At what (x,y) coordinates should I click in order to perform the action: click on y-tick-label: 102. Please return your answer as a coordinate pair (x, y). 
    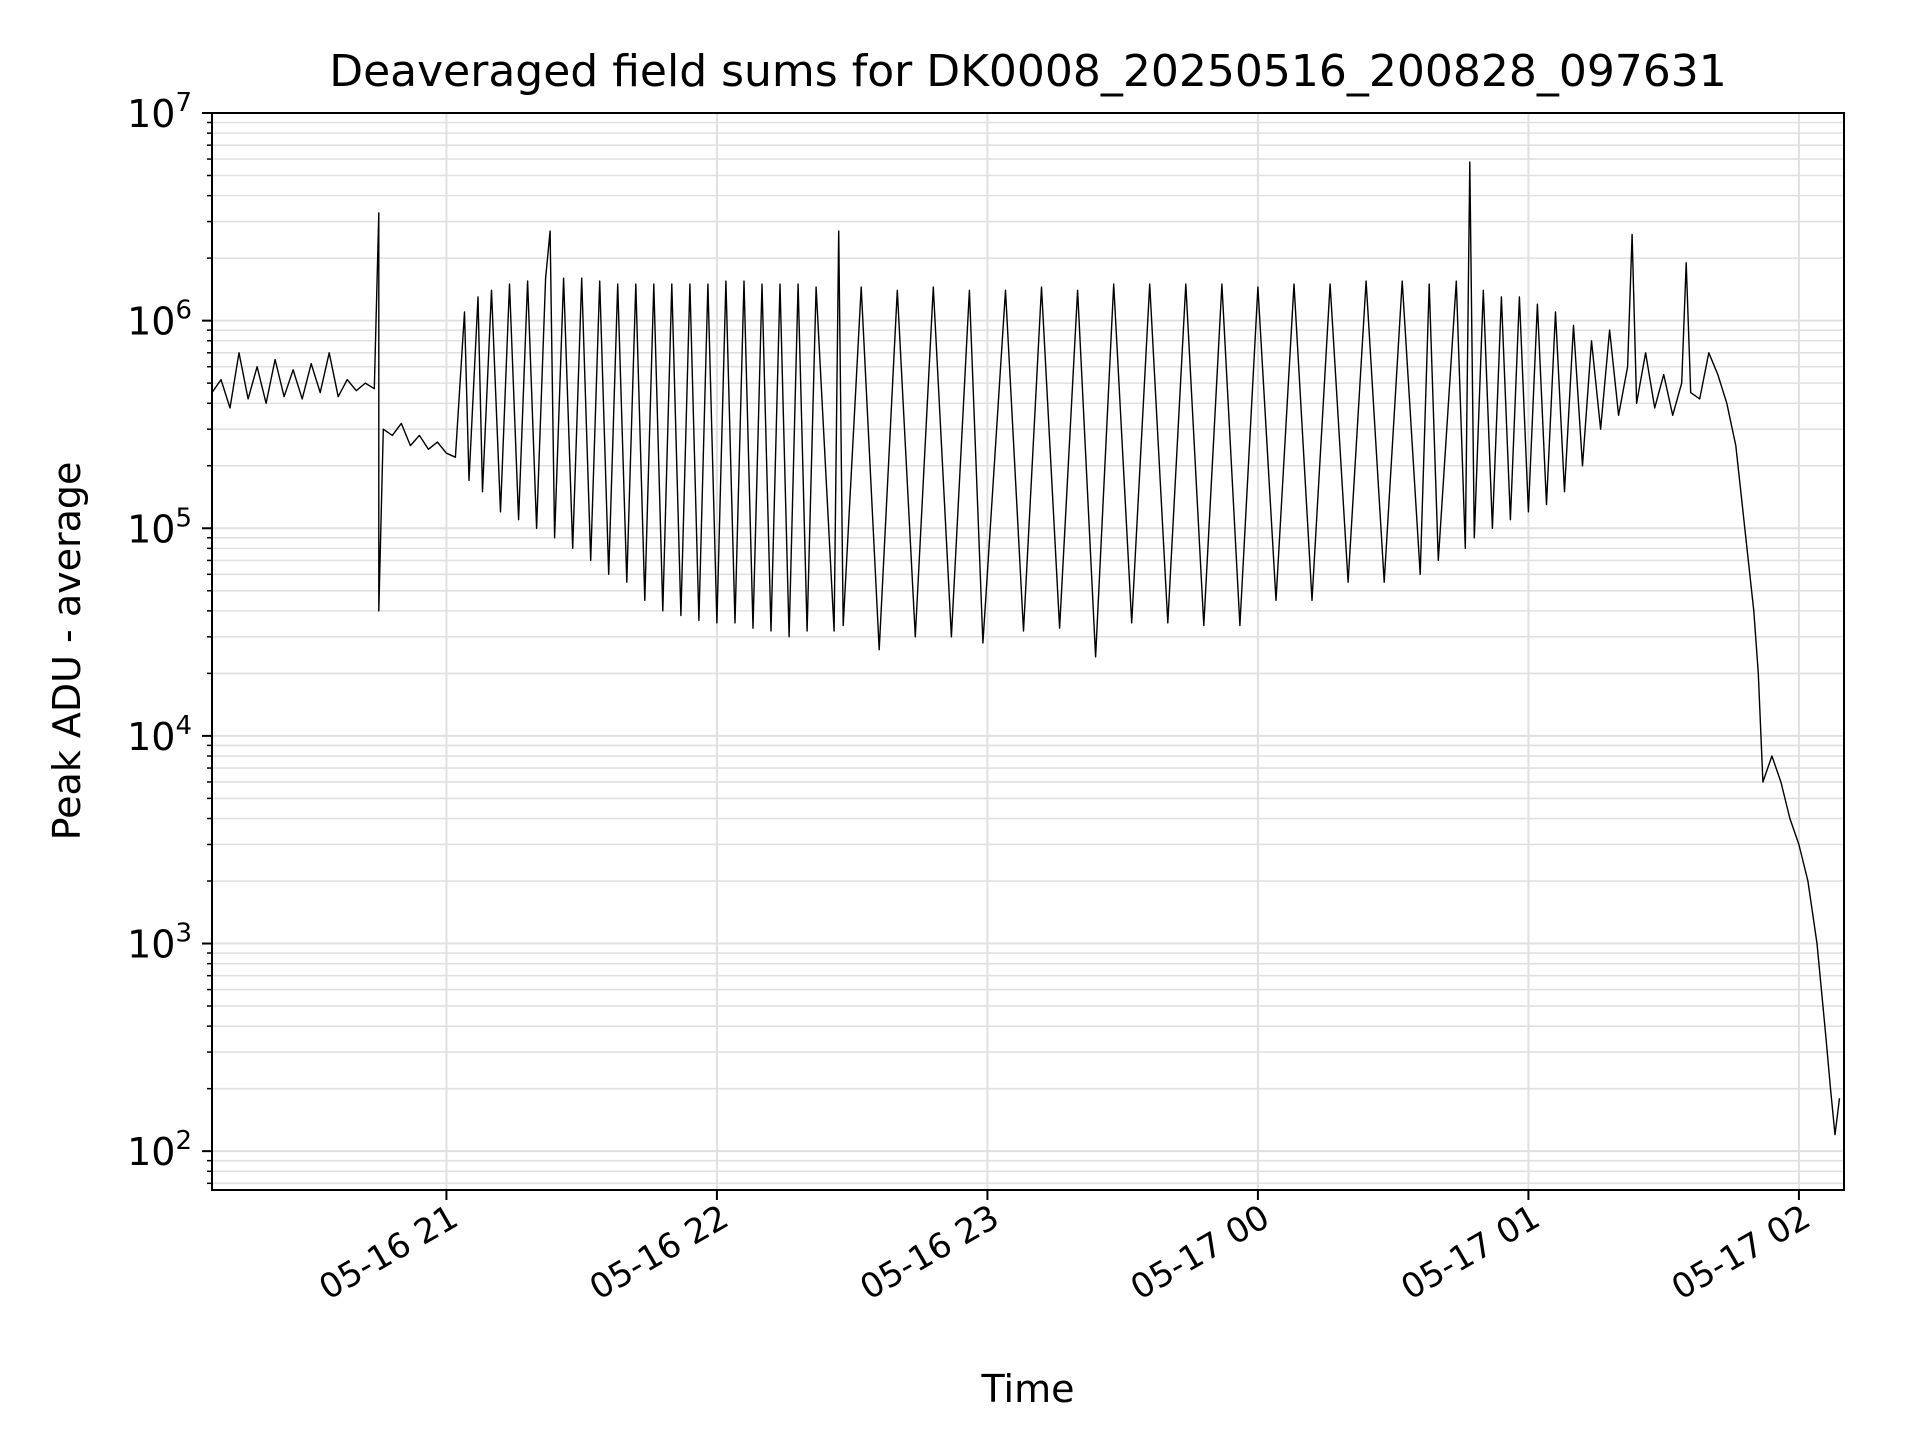
    Looking at the image, I should click on (159, 1150).